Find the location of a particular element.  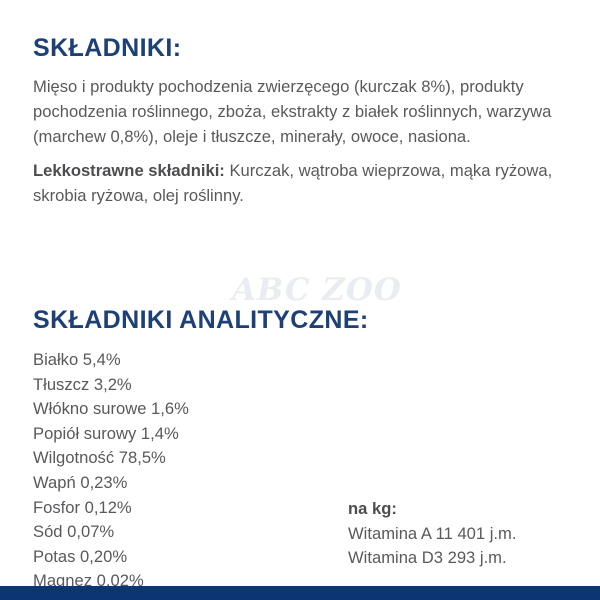

abc-zoo-watermark: ABC ZOO is located at coordinates (317, 290).